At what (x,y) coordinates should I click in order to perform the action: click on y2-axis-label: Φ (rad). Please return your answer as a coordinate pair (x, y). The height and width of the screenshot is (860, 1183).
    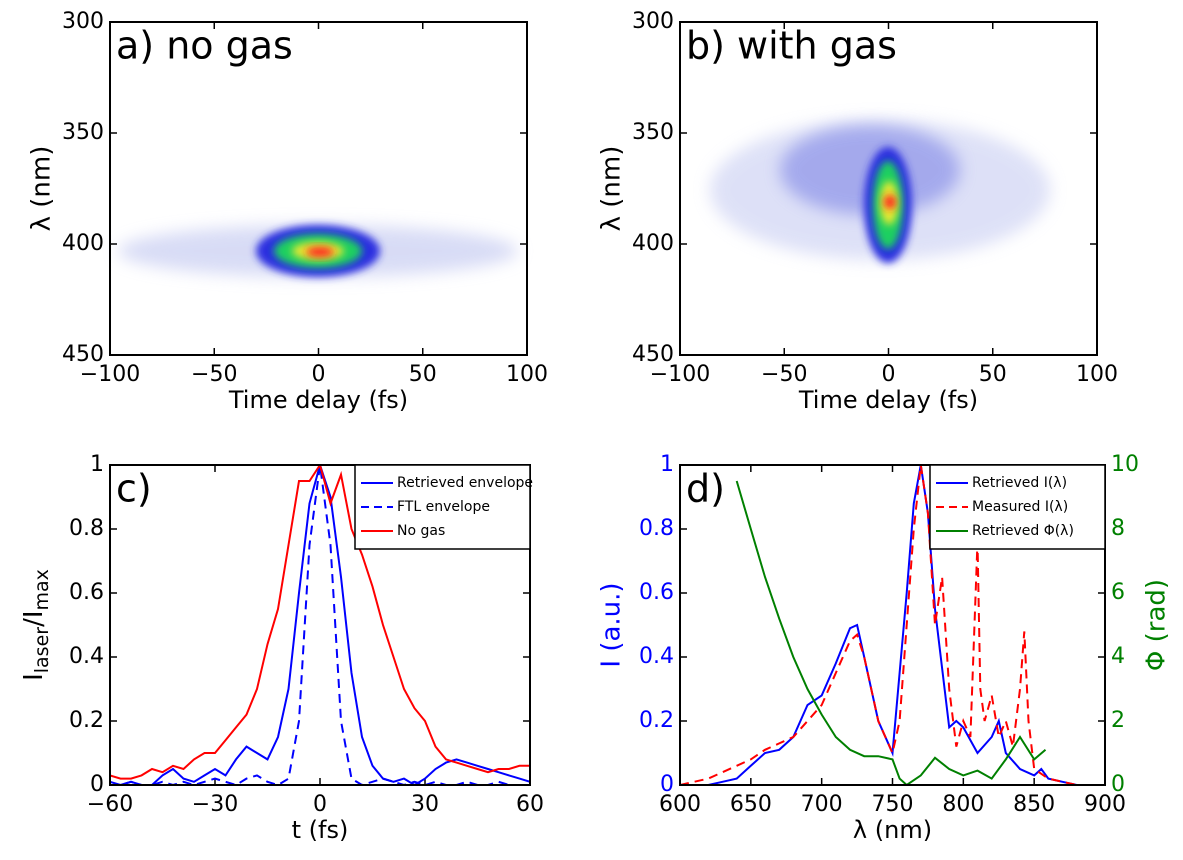
    Looking at the image, I should click on (1157, 625).